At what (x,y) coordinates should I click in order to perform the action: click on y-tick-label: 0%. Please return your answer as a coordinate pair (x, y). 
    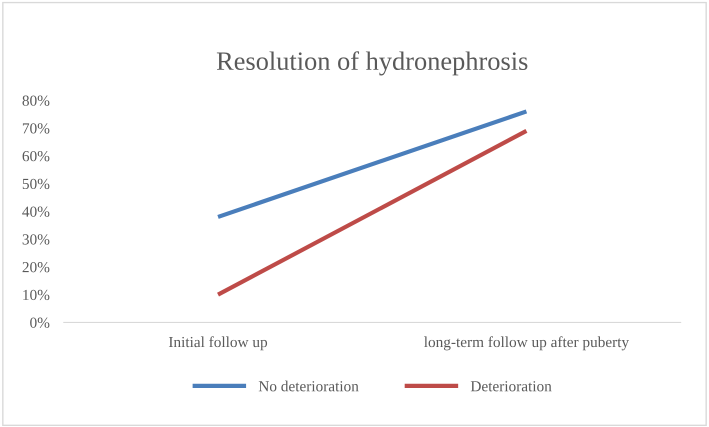
    Looking at the image, I should click on (40, 323).